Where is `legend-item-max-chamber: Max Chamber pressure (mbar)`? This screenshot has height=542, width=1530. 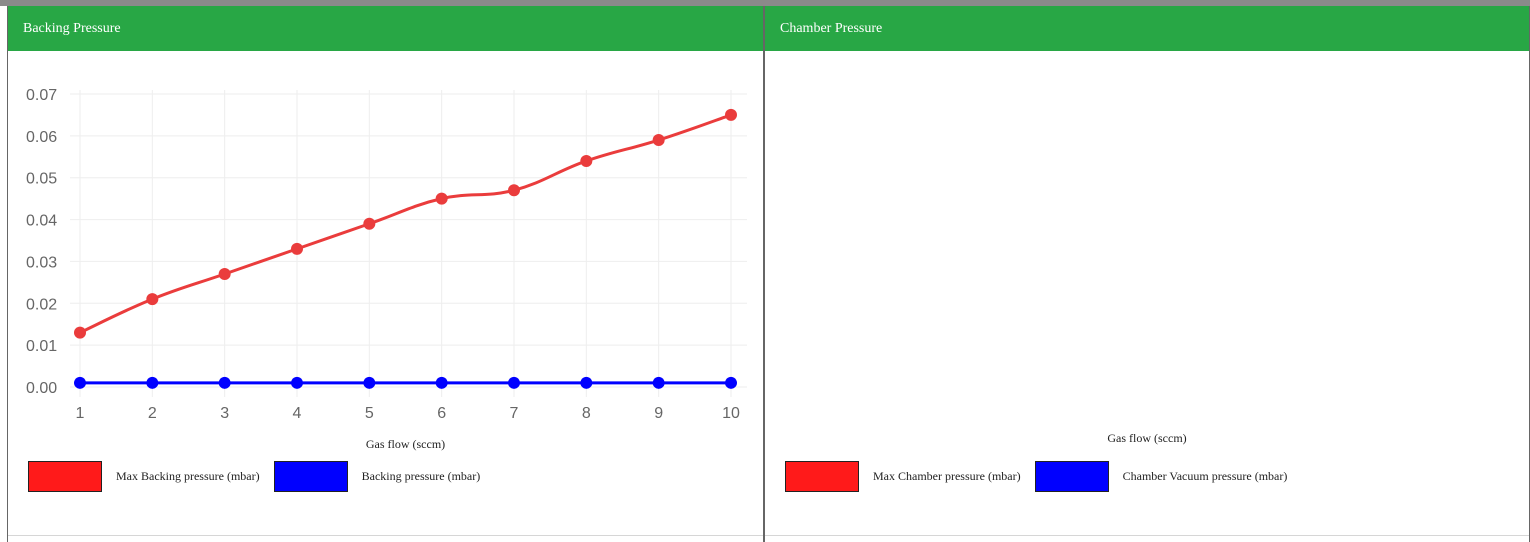 legend-item-max-chamber: Max Chamber pressure (mbar) is located at coordinates (903, 476).